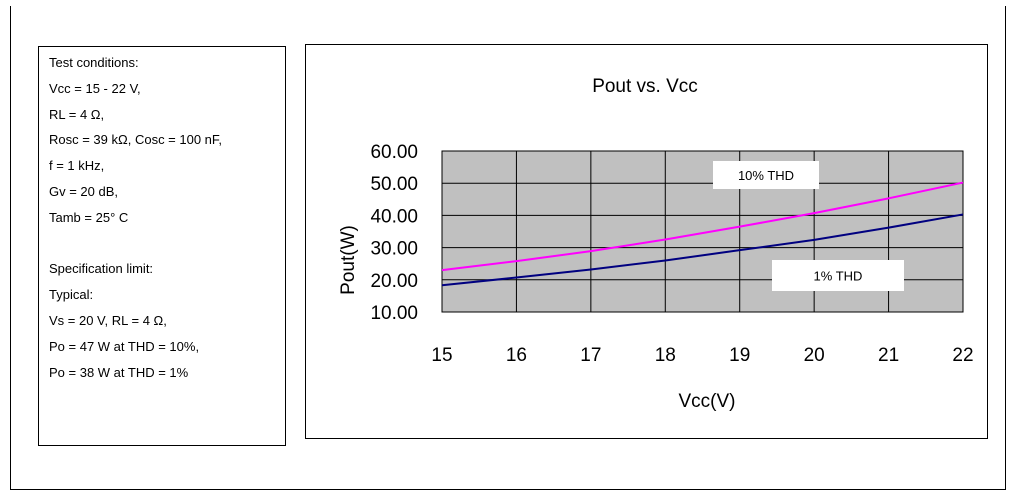  Describe the element at coordinates (77, 166) in the screenshot. I see `condition-line: f = 1 kHz,` at that location.